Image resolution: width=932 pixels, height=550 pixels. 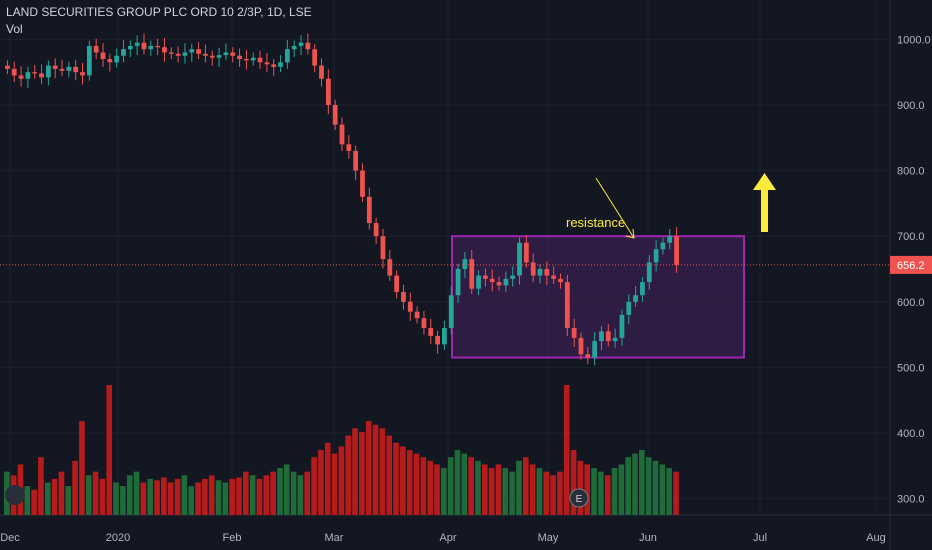 What do you see at coordinates (548, 538) in the screenshot?
I see `time-tick-label: May` at bounding box center [548, 538].